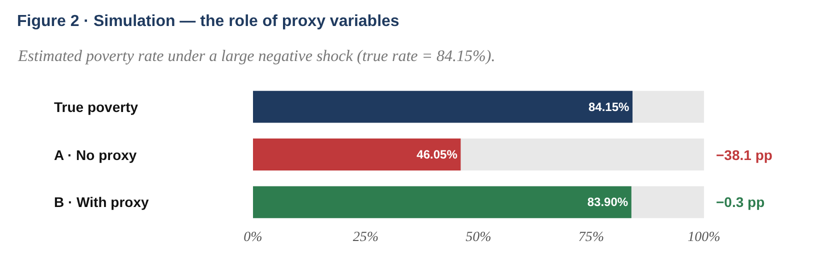  Describe the element at coordinates (704, 237) in the screenshot. I see `x-tick-label: 100%` at that location.